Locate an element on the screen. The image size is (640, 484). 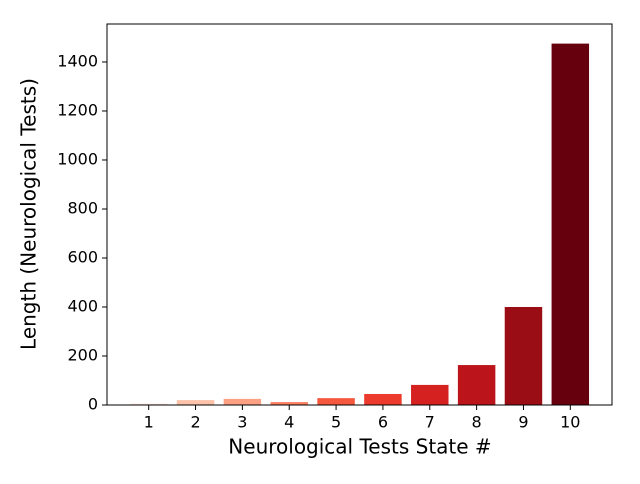
x-tick-label: 7 is located at coordinates (430, 422).